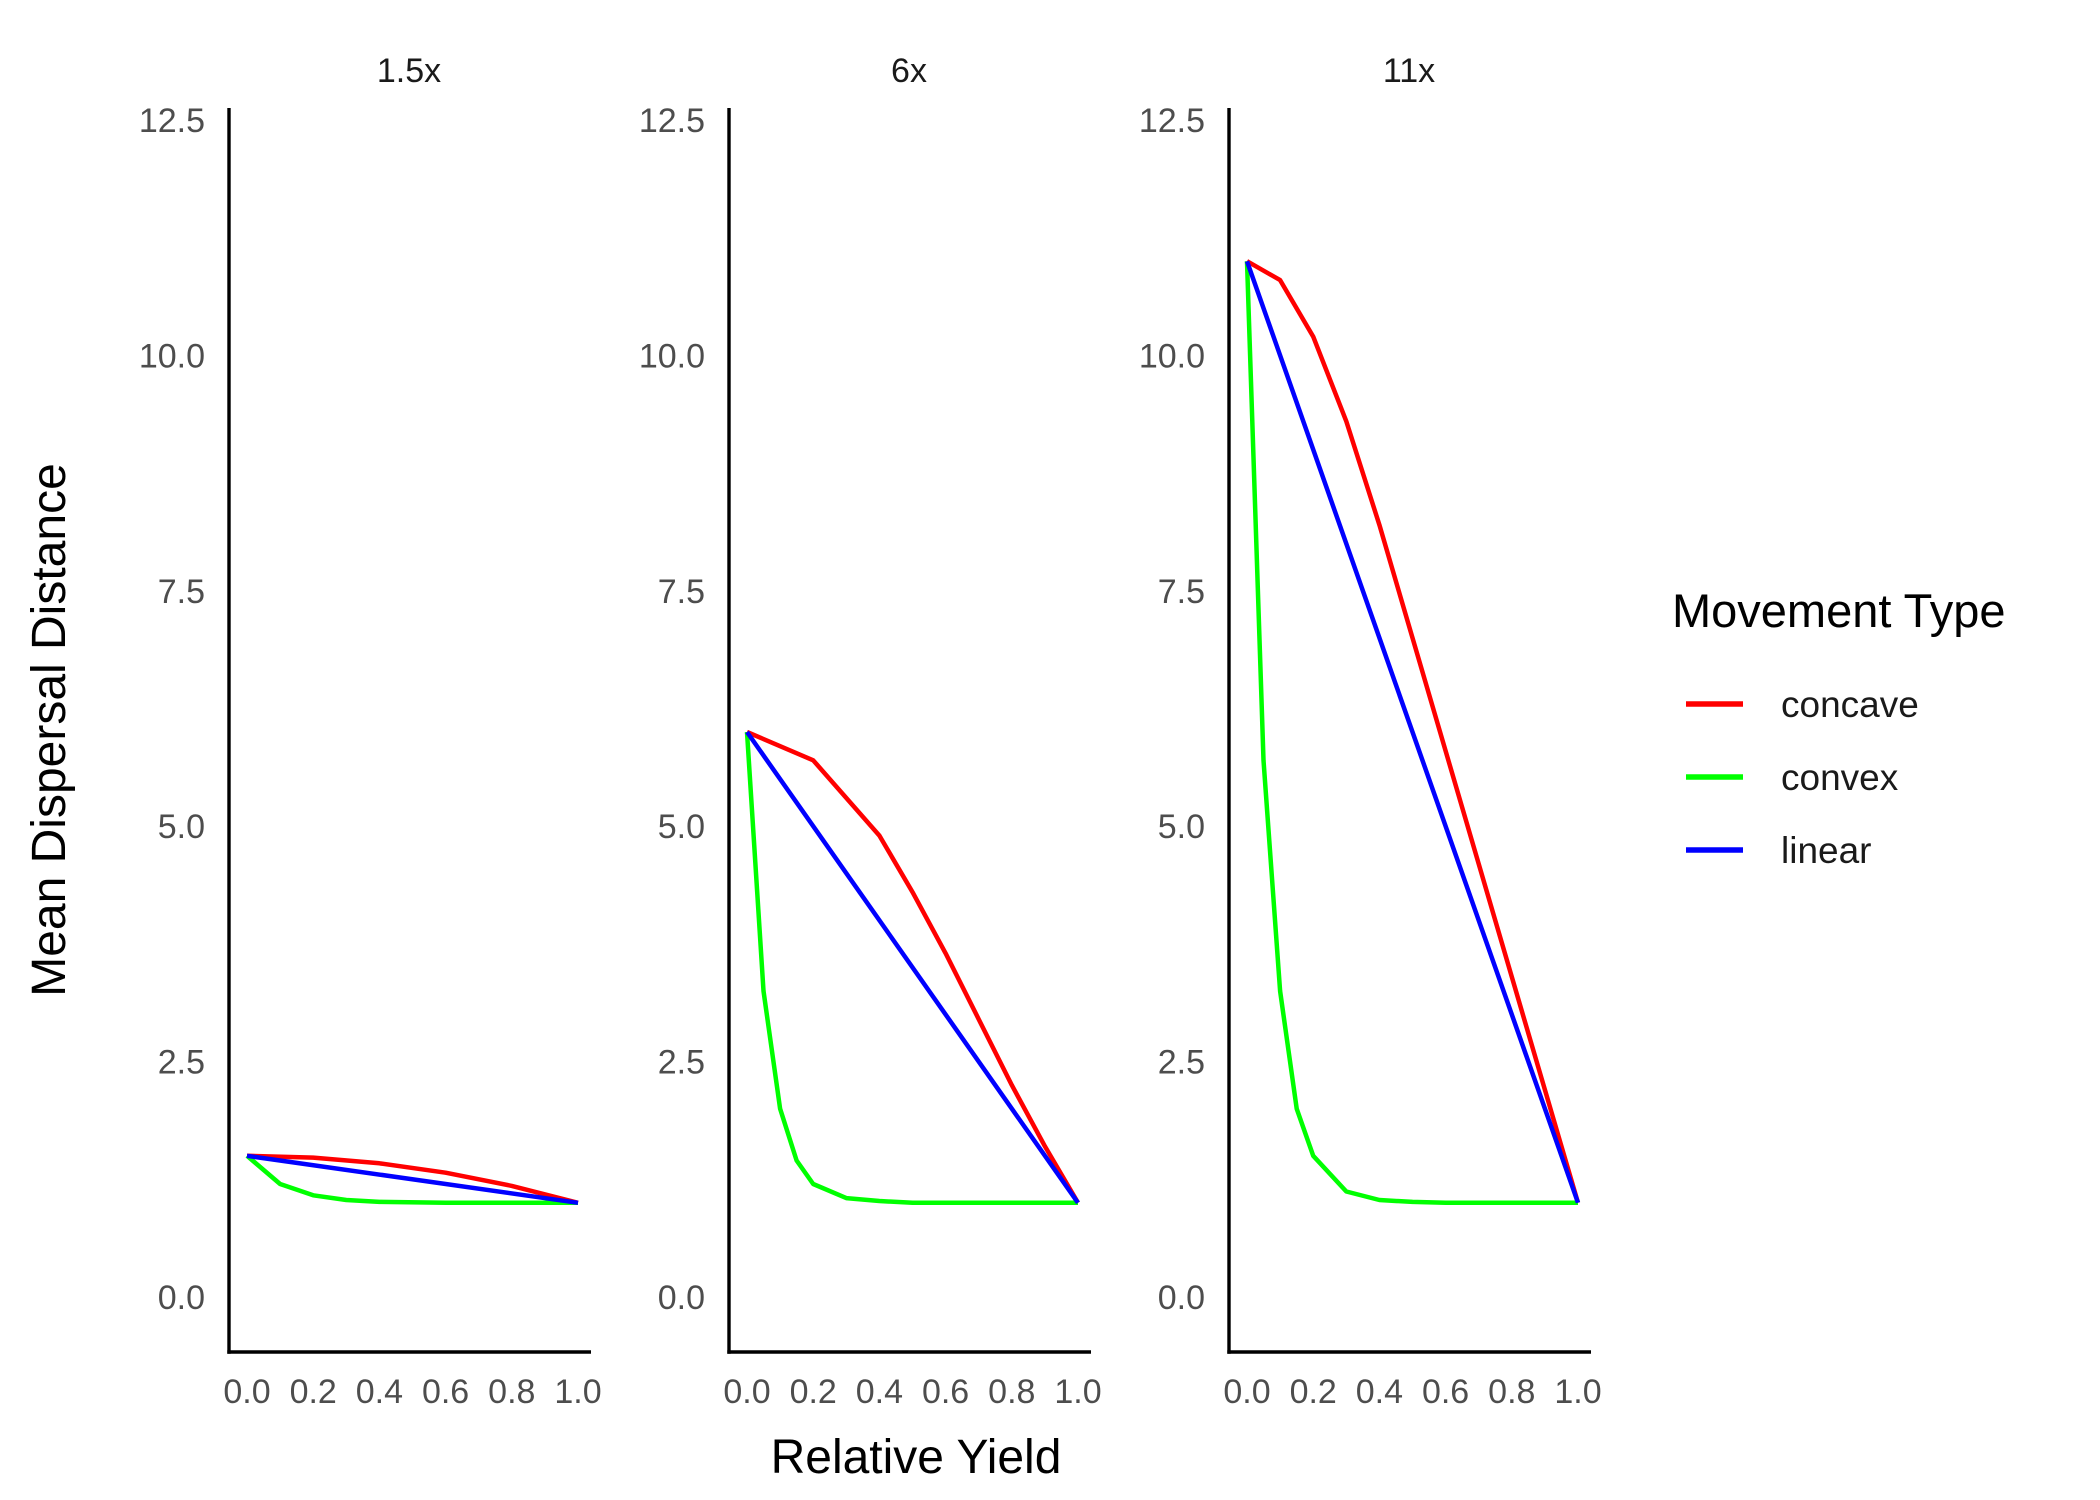 Image resolution: width=2100 pixels, height=1500 pixels. I want to click on legend-item: convex, so click(1792, 777).